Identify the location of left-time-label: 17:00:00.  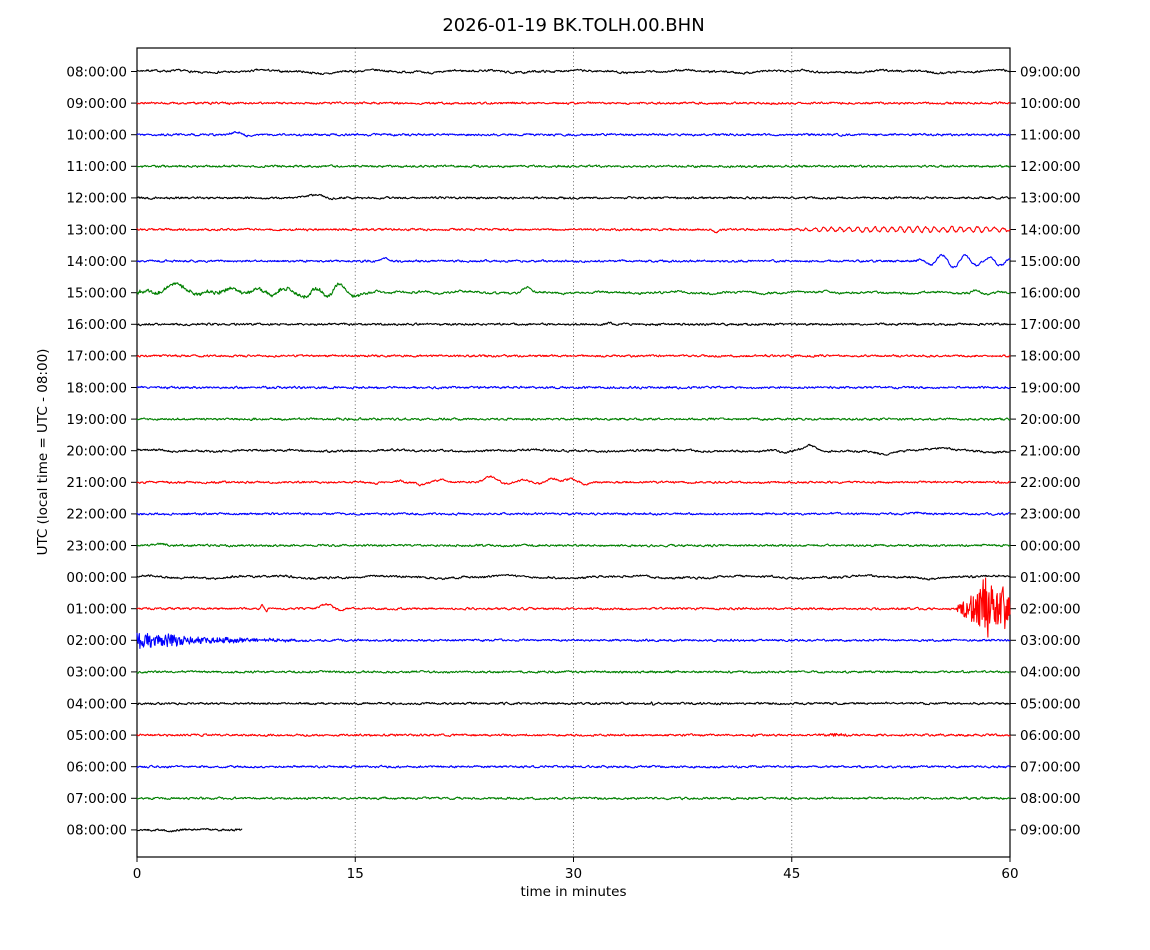
(96, 357).